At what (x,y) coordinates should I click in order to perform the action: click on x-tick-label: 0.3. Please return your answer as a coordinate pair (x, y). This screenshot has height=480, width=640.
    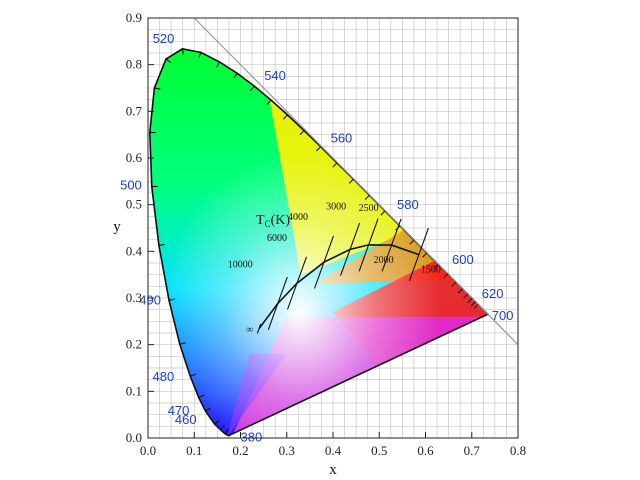
    Looking at the image, I should click on (287, 450).